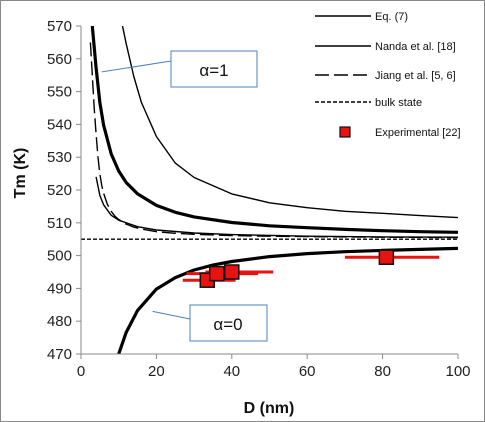 The height and width of the screenshot is (422, 485). I want to click on callout-alpha-0-box, so click(228, 323).